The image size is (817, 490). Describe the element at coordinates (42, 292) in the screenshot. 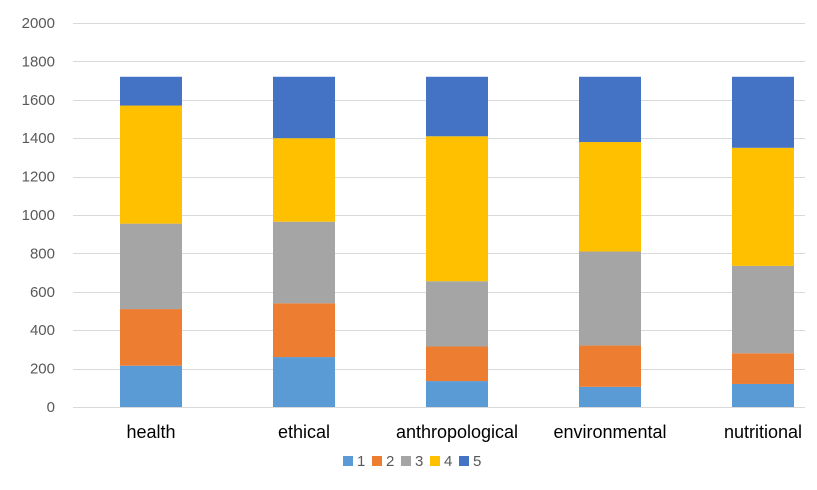

I see `y-tick-label: 600` at that location.